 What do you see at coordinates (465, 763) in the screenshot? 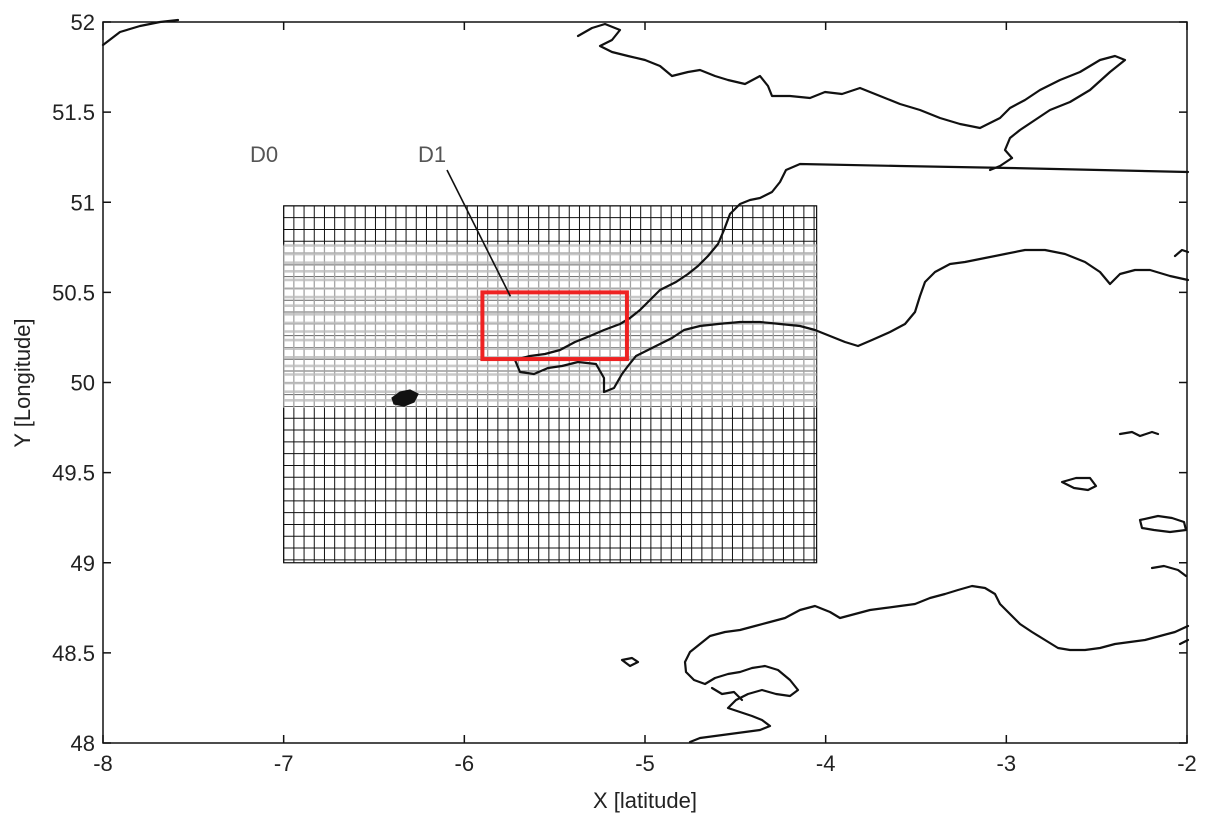
I see `x-tick-label: -6` at bounding box center [465, 763].